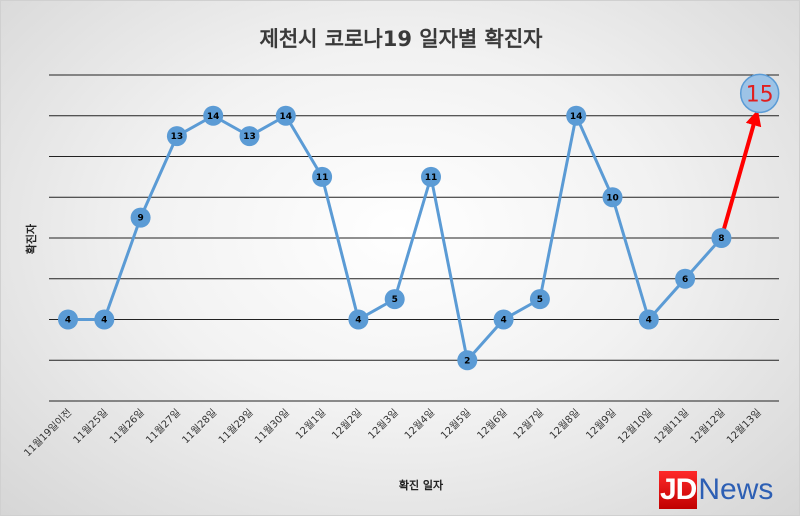 Image resolution: width=800 pixels, height=516 pixels. I want to click on x-tick-label: 12월1일, so click(310, 424).